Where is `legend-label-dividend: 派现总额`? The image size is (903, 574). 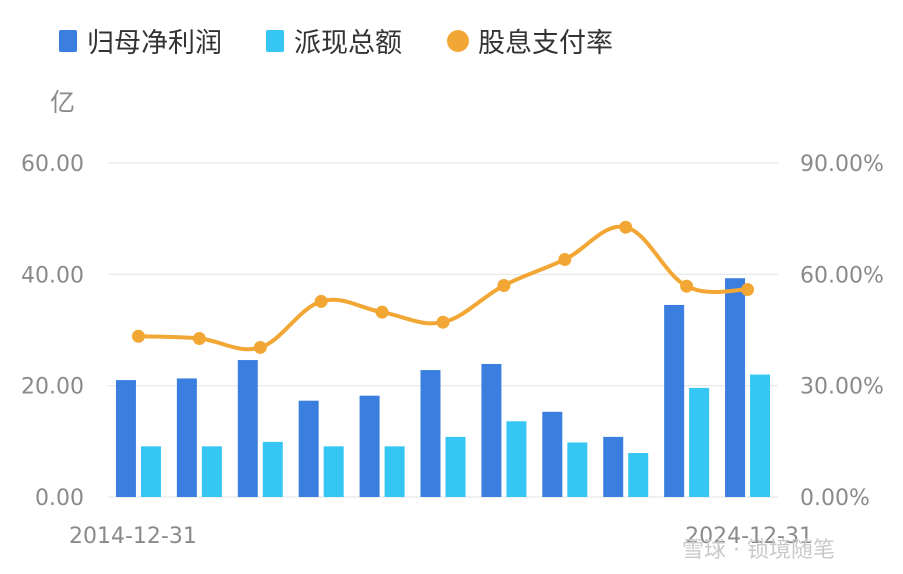 legend-label-dividend: 派现总额 is located at coordinates (348, 43).